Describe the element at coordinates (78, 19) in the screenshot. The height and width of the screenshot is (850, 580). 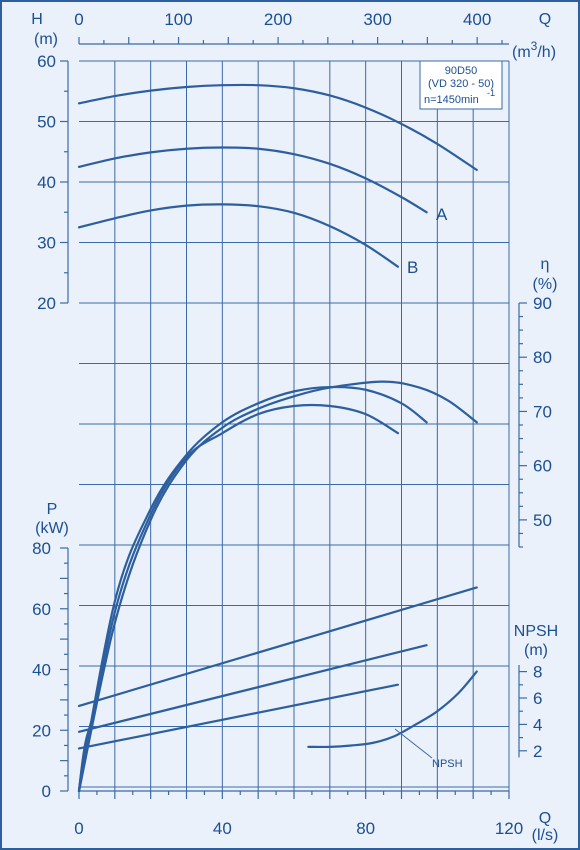
I see `q-m3h-tick-label: 0` at that location.